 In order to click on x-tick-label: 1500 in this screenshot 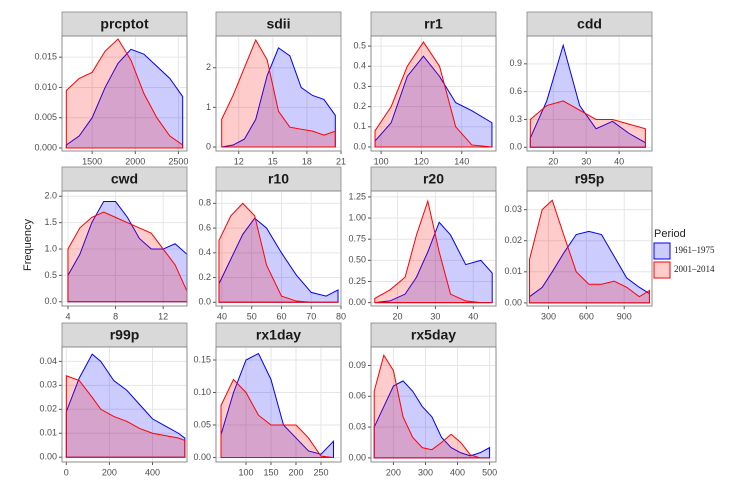, I will do `click(92, 161)`.